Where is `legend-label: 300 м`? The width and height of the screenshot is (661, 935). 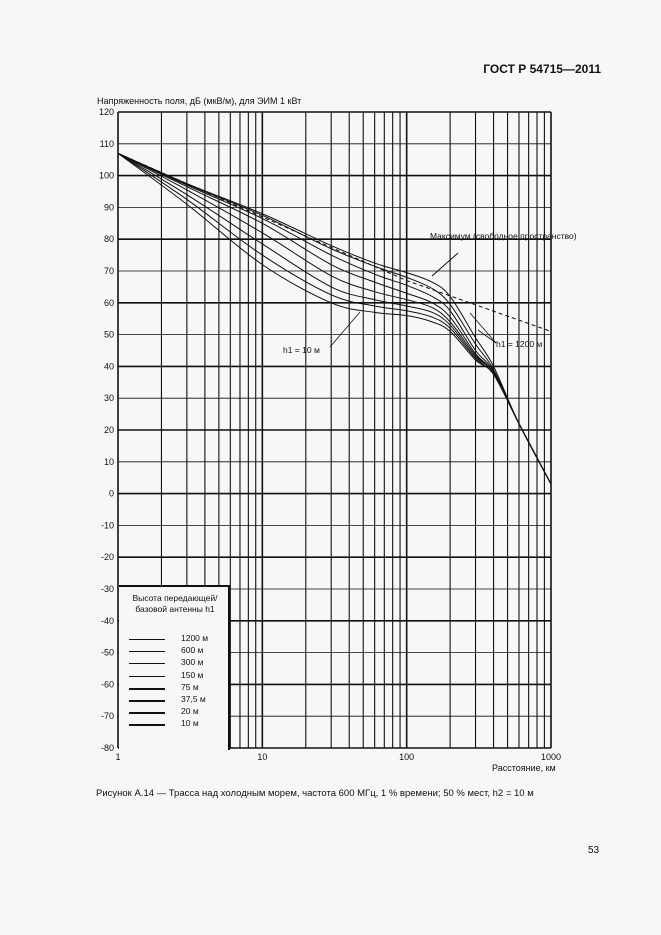
legend-label: 300 м is located at coordinates (192, 662).